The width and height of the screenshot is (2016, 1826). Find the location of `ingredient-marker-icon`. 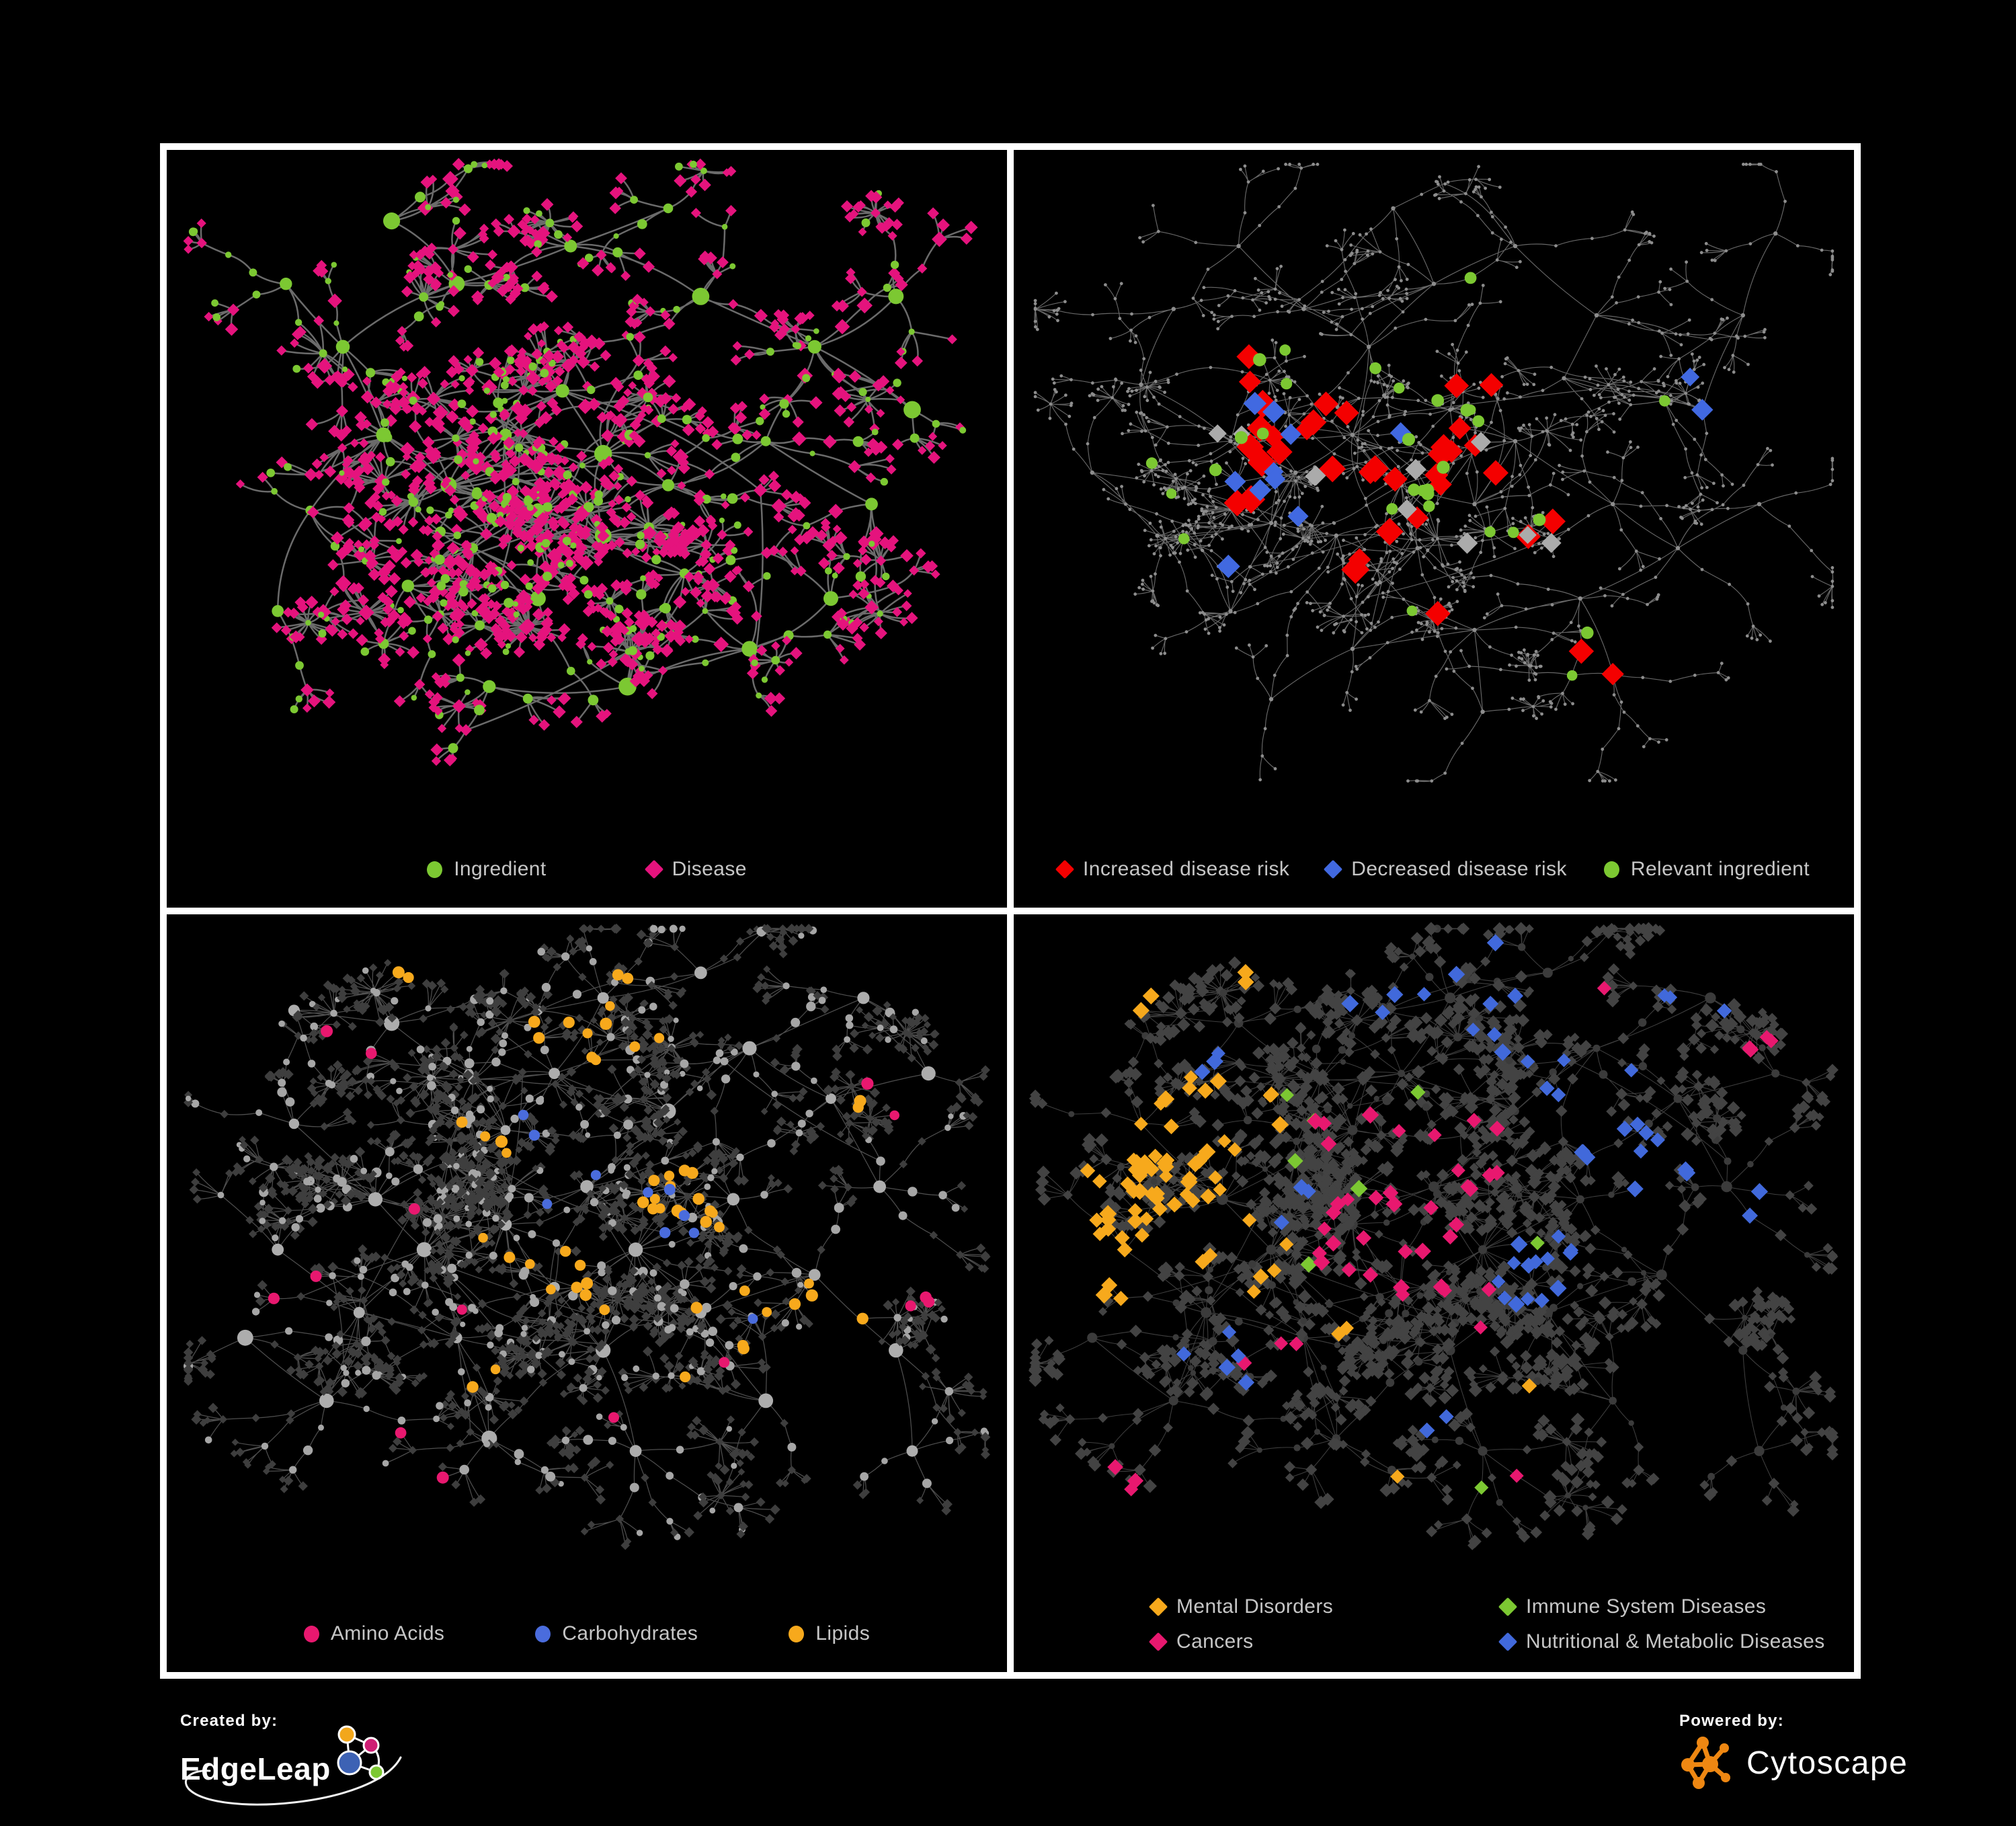

ingredient-marker-icon is located at coordinates (435, 869).